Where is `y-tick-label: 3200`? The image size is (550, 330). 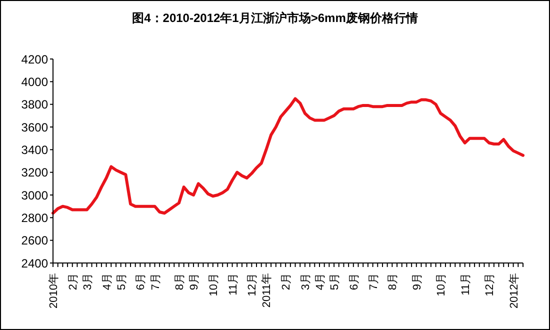 y-tick-label: 3200 is located at coordinates (34, 173).